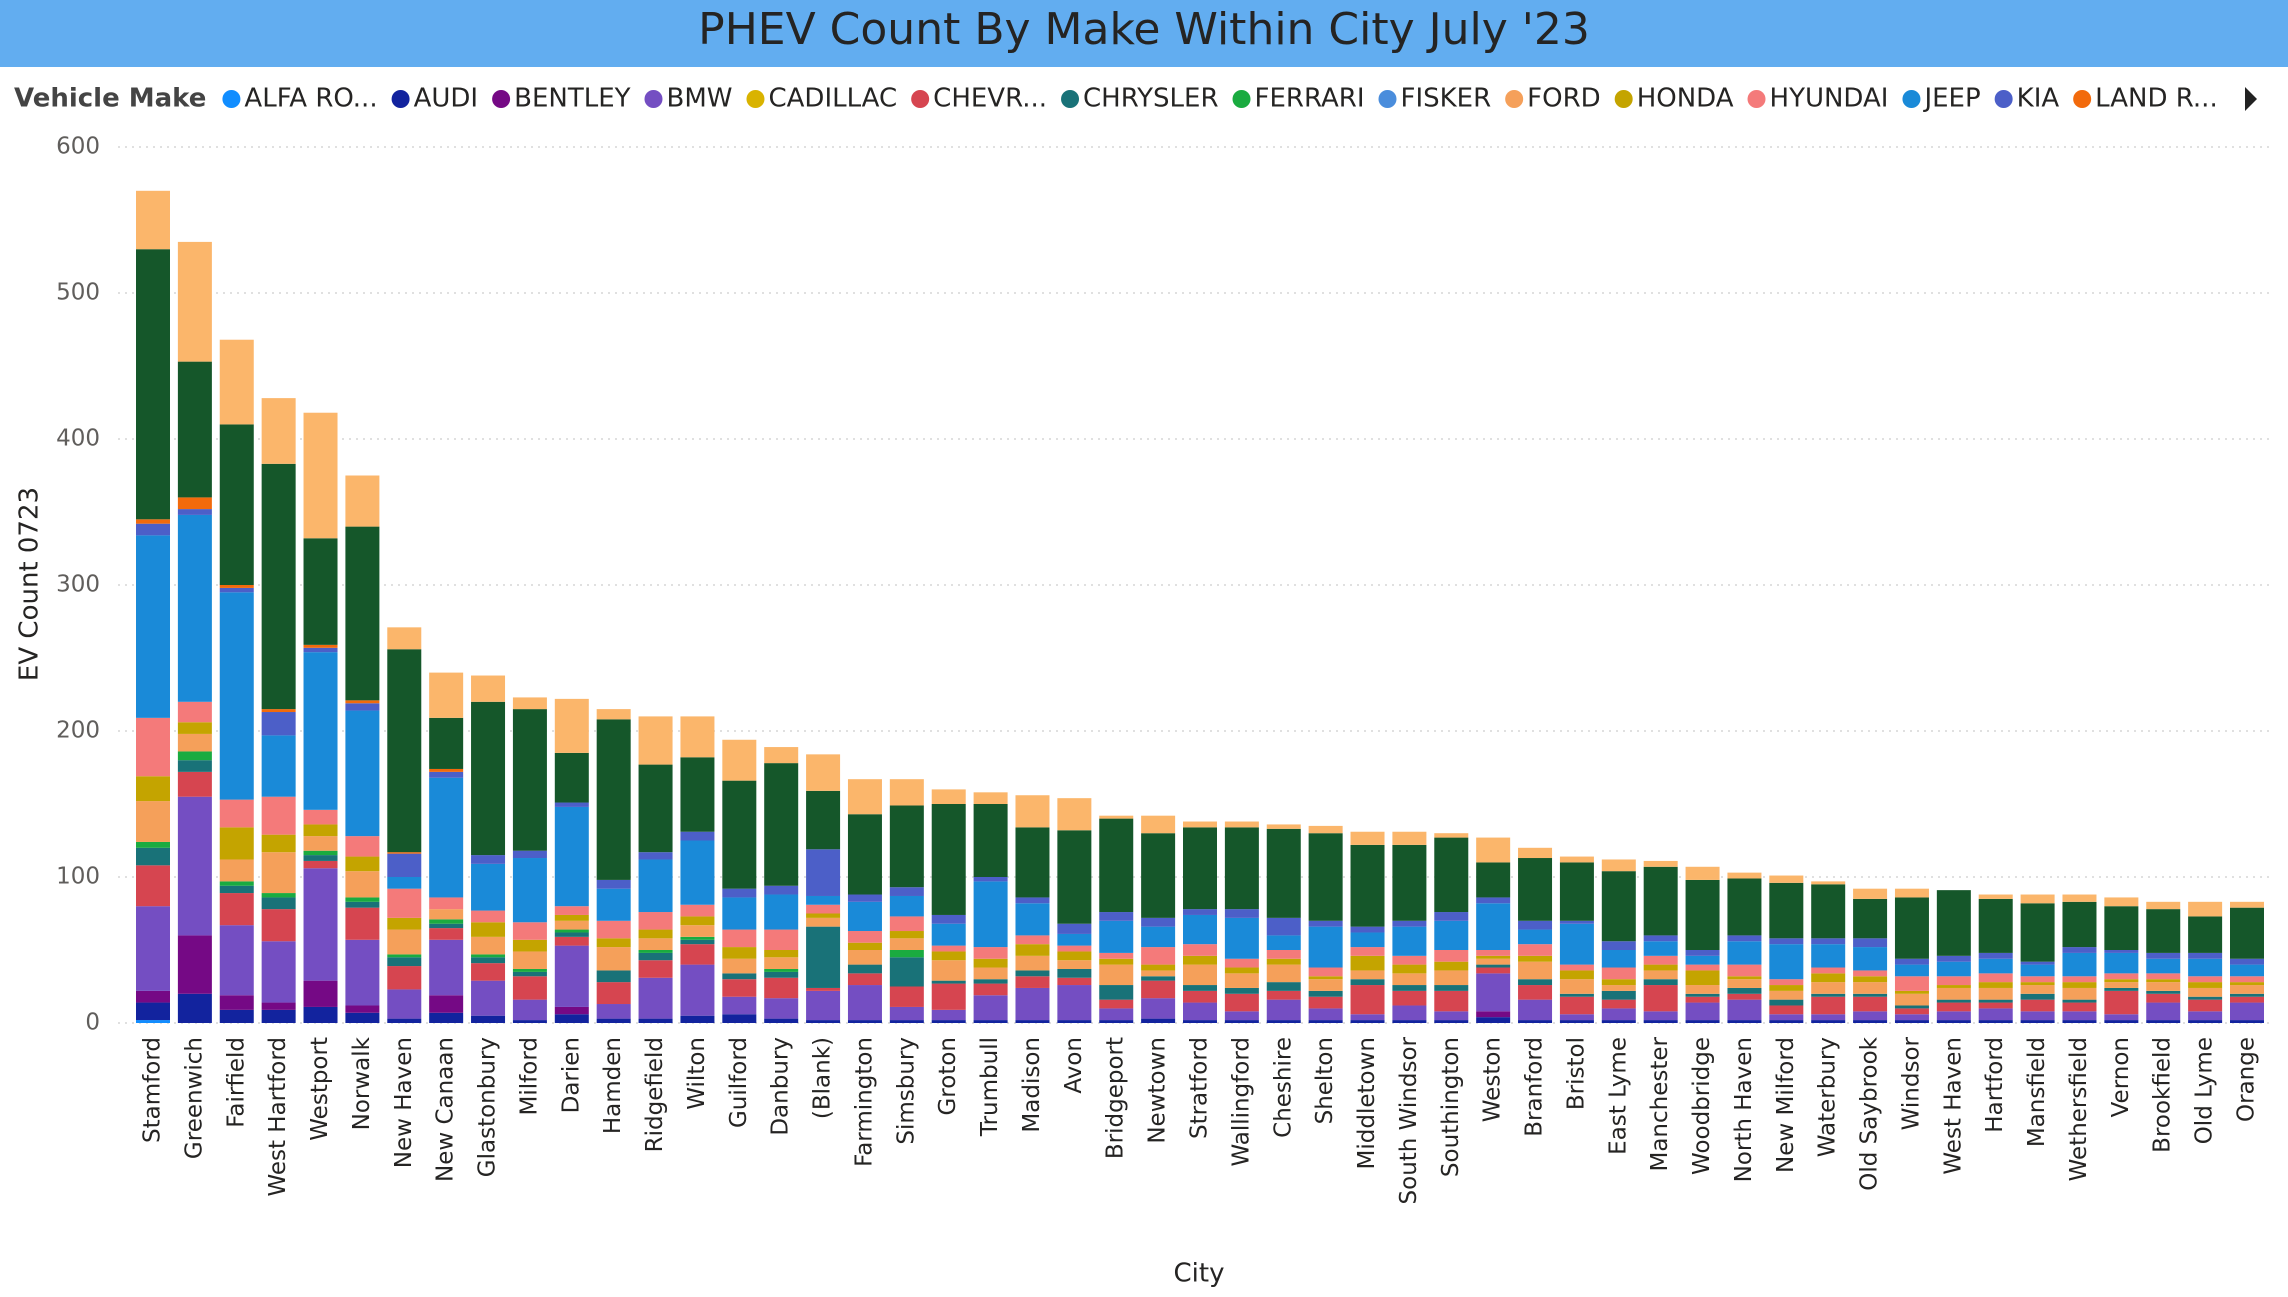 Image resolution: width=2288 pixels, height=1297 pixels. Describe the element at coordinates (655, 1094) in the screenshot. I see `x-tick-label: Ridgefield` at that location.